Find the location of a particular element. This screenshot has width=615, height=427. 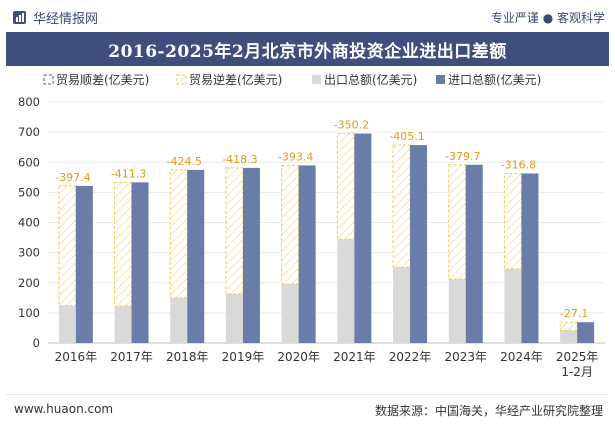

y-tick-label: 700 is located at coordinates (29, 132).